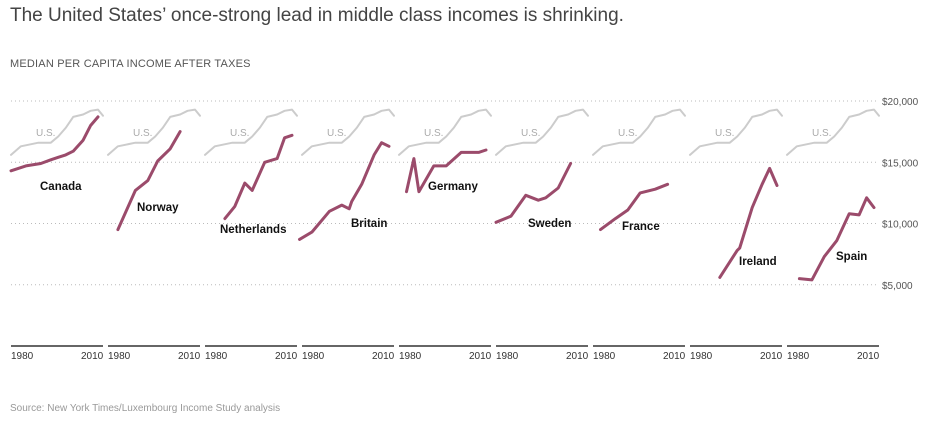 The image size is (926, 422). Describe the element at coordinates (154, 235) in the screenshot. I see `panel-norway: U.S. Norway 1980 2010` at that location.